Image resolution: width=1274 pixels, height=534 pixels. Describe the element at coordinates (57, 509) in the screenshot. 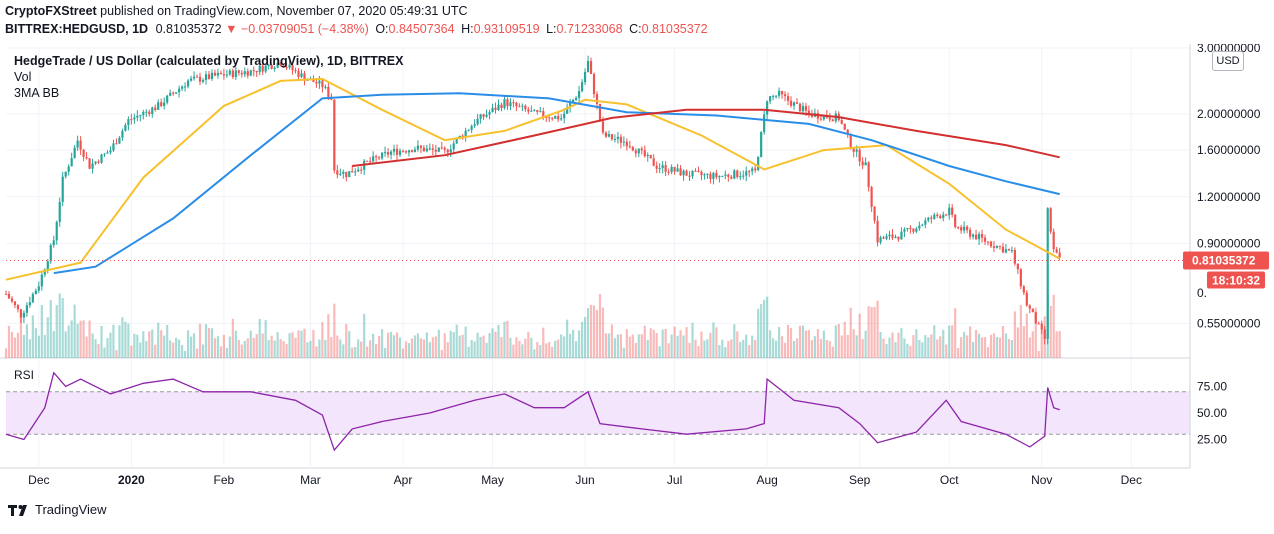

I see `tradingview-logo: TradingView` at that location.